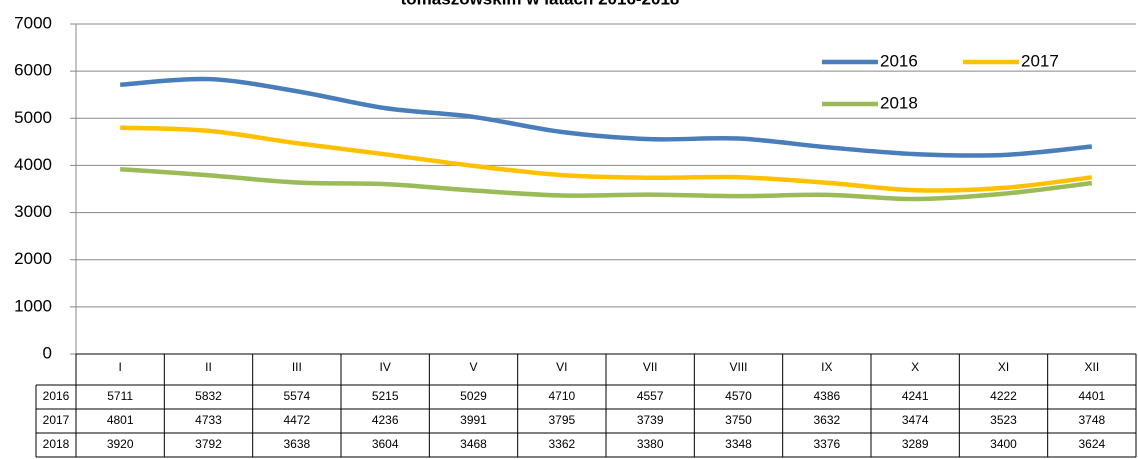  What do you see at coordinates (826, 367) in the screenshot?
I see `x-tick-label: IX` at bounding box center [826, 367].